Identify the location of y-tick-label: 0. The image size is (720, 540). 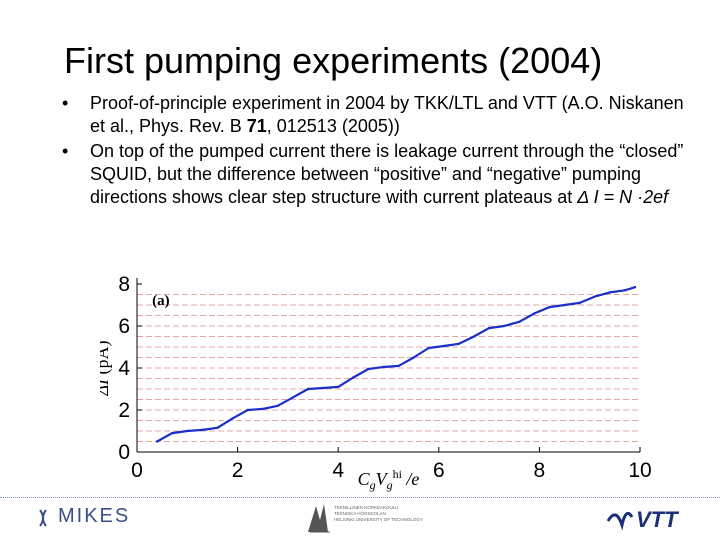
(124, 452).